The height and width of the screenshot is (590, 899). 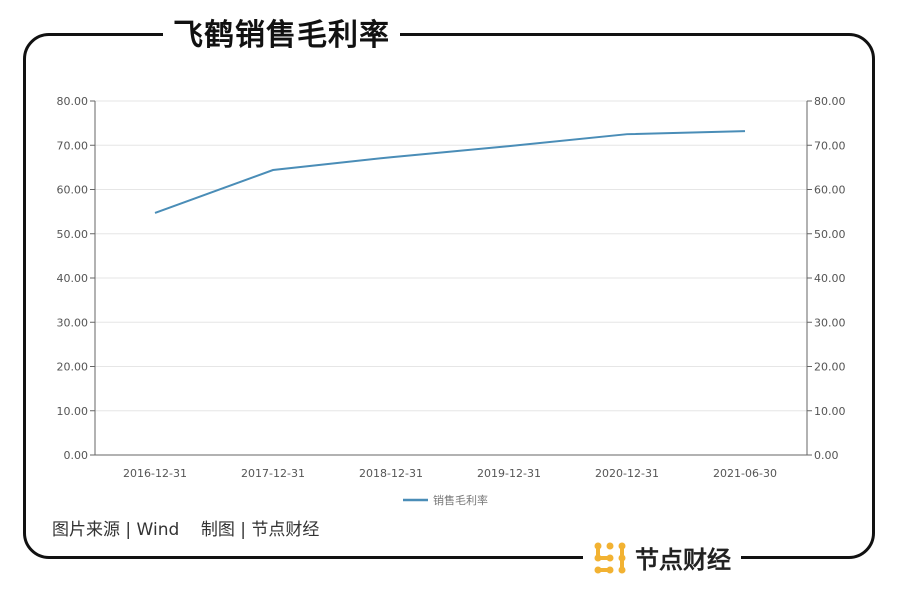 I want to click on x-tick-label: 2019-12-31, so click(x=509, y=473).